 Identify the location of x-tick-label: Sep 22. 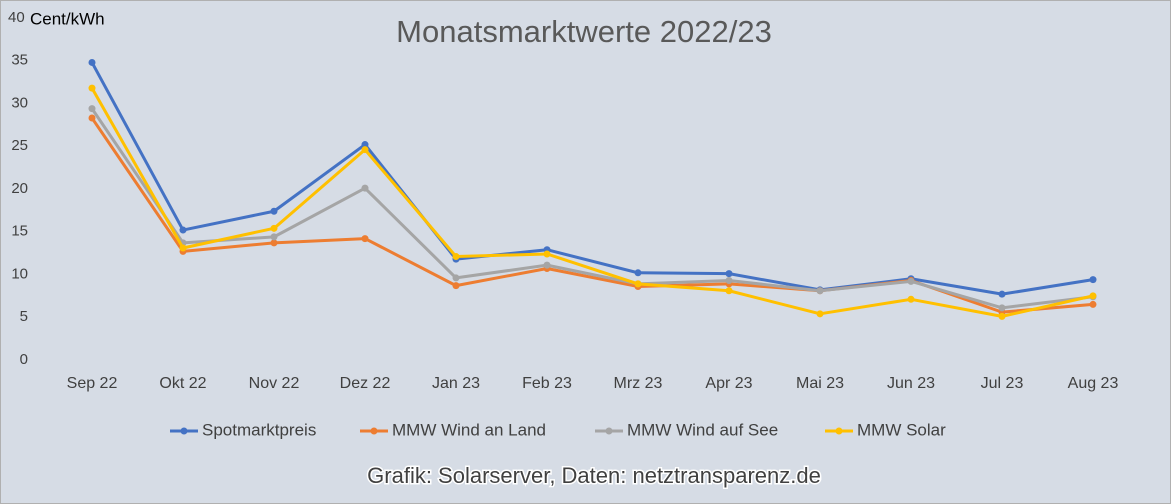
(92, 383).